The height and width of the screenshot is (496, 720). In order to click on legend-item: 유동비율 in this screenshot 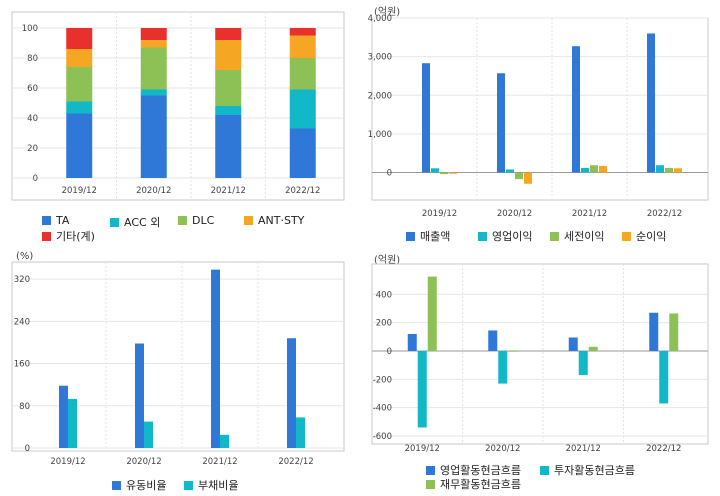, I will do `click(139, 485)`.